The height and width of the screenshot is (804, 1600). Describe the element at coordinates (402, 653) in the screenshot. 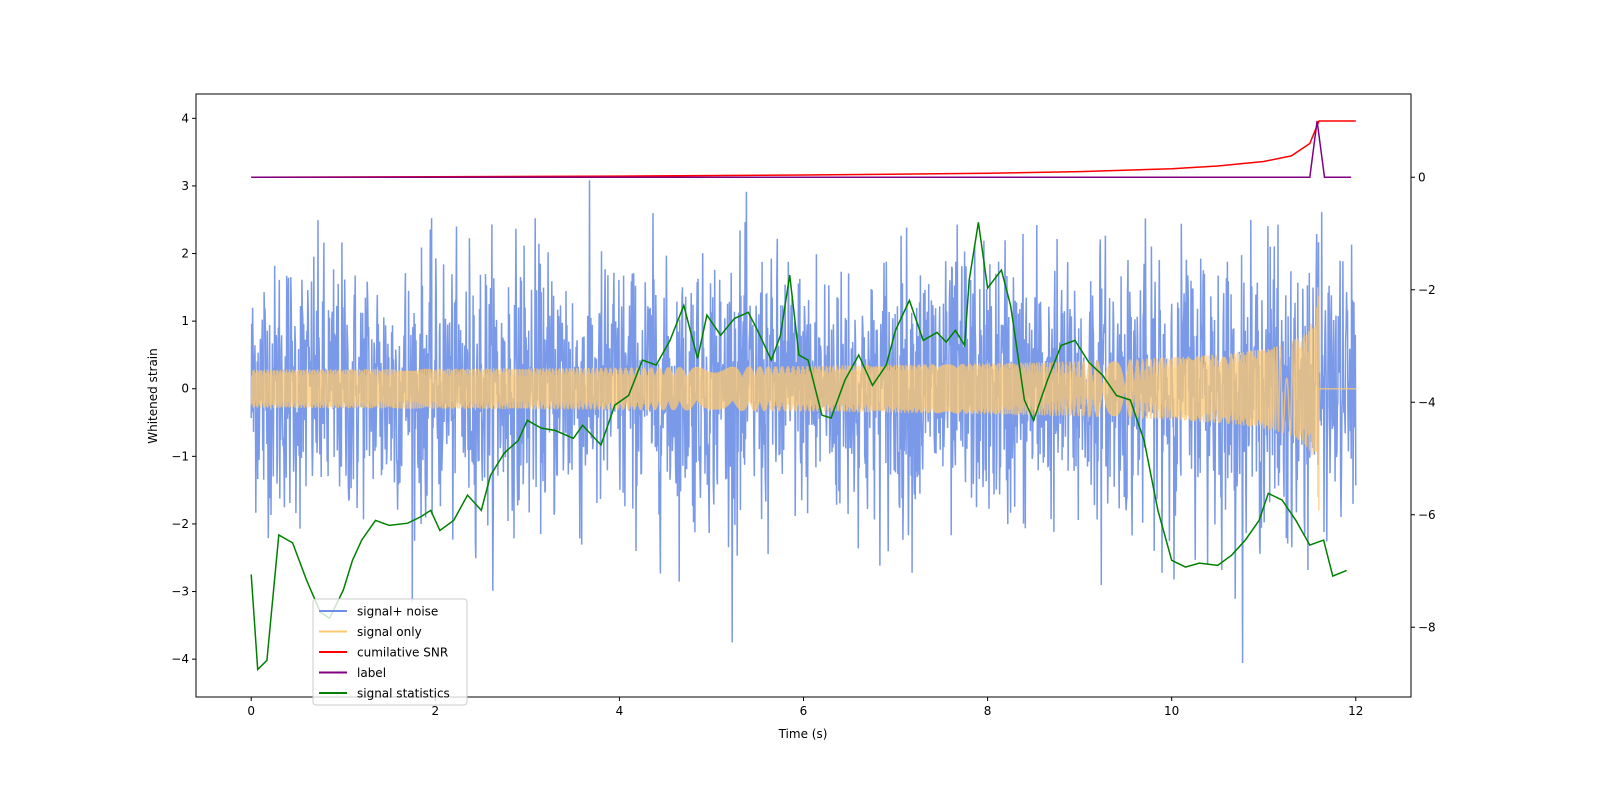

I see `legend-label: cumilative SNR` at that location.